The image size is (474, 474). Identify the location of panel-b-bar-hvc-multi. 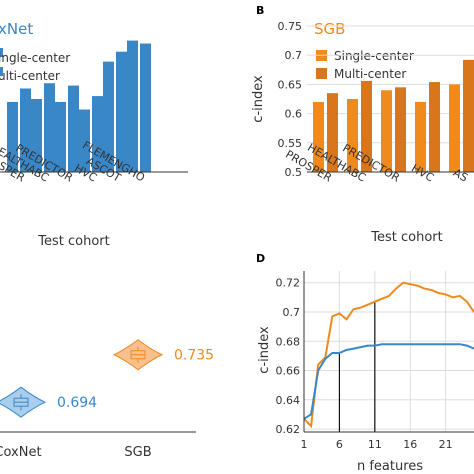
(434, 127).